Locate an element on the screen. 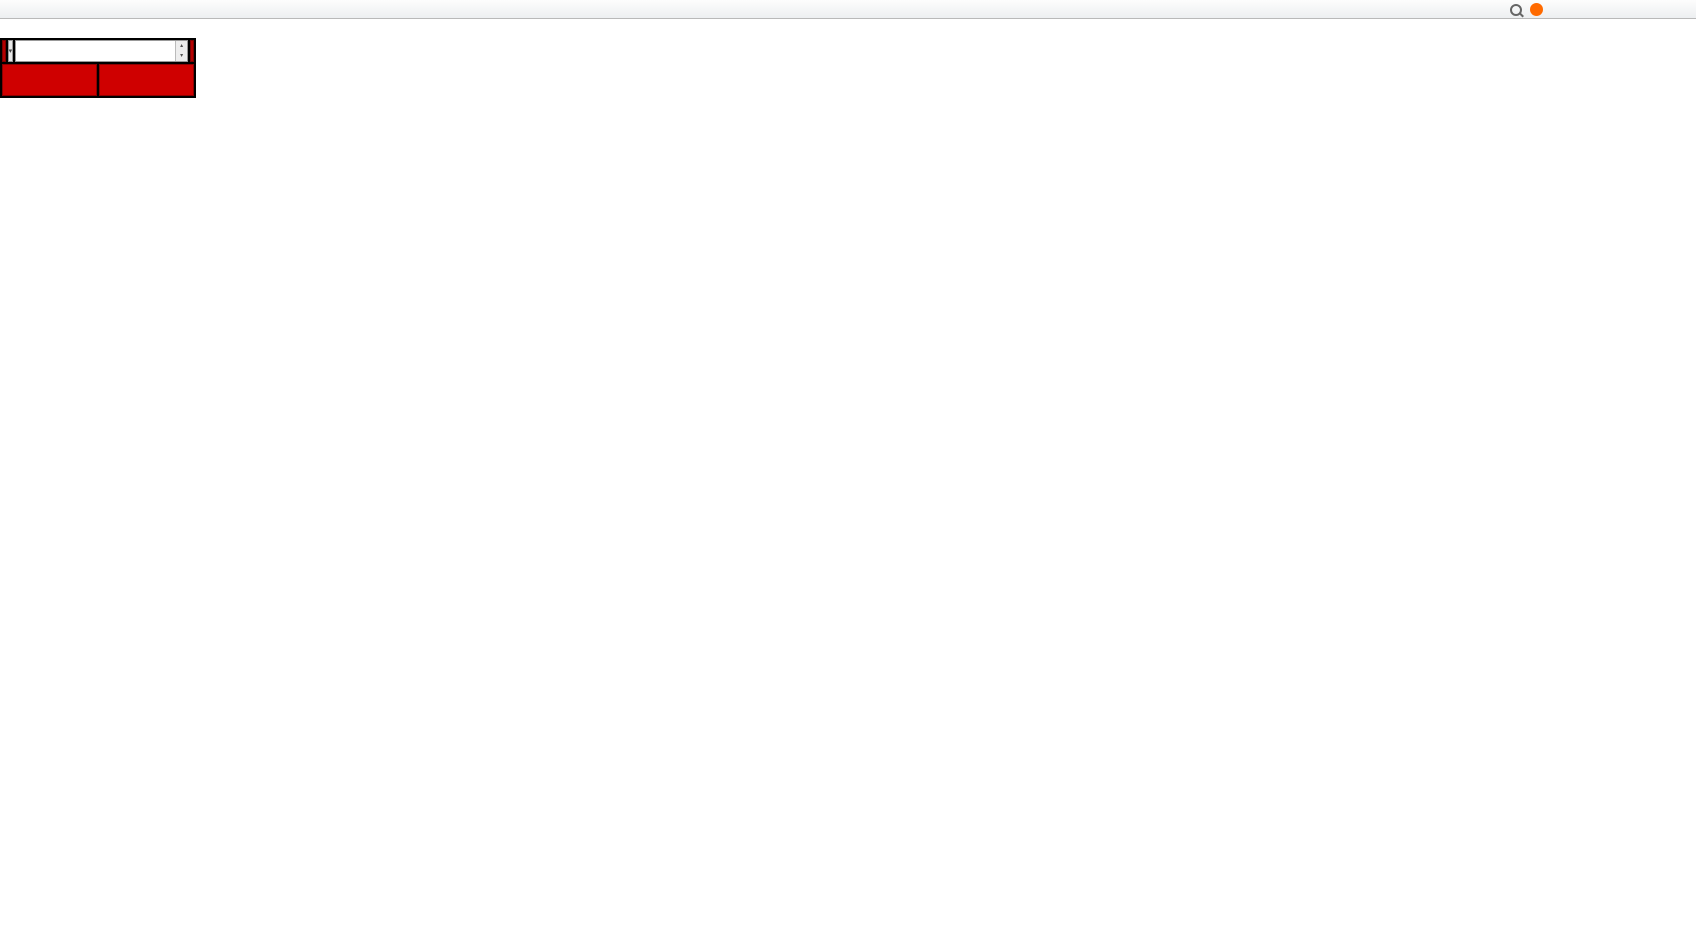 Image resolution: width=1696 pixels, height=945 pixels. trade-panel-controls: ▾ ▴ ▾ is located at coordinates (98, 51).